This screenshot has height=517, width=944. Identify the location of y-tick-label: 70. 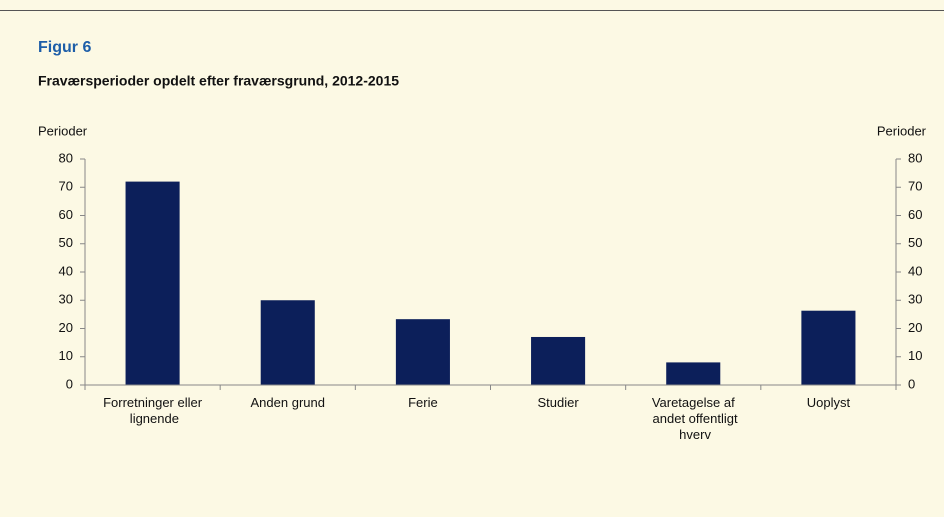
(66, 186).